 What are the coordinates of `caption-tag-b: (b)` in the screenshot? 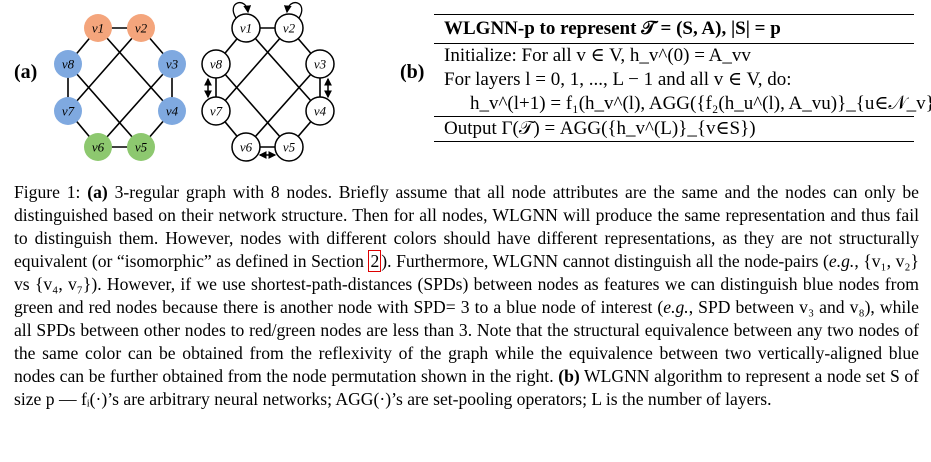 It's located at (569, 376).